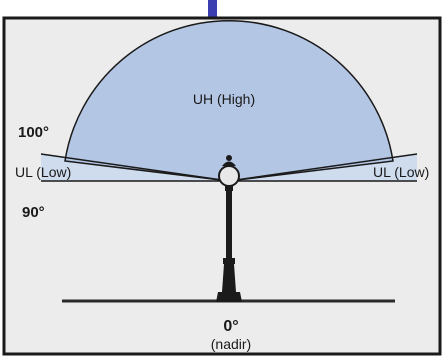  What do you see at coordinates (43, 172) in the screenshot?
I see `ul-low-label-left: UL (Low)` at bounding box center [43, 172].